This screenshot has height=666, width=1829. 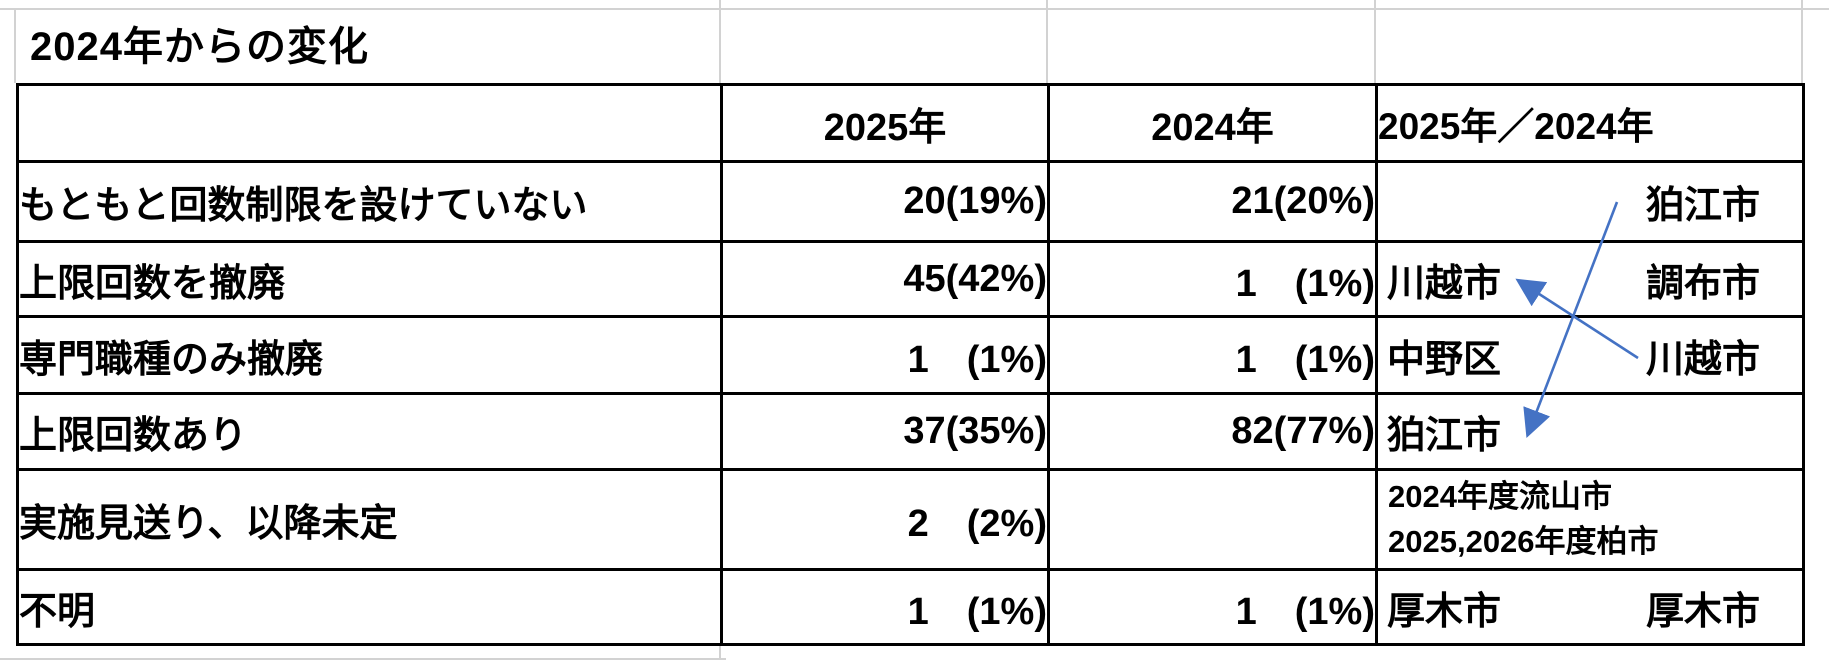 I want to click on value-2024-cell: 82(77%), so click(x=1212, y=431).